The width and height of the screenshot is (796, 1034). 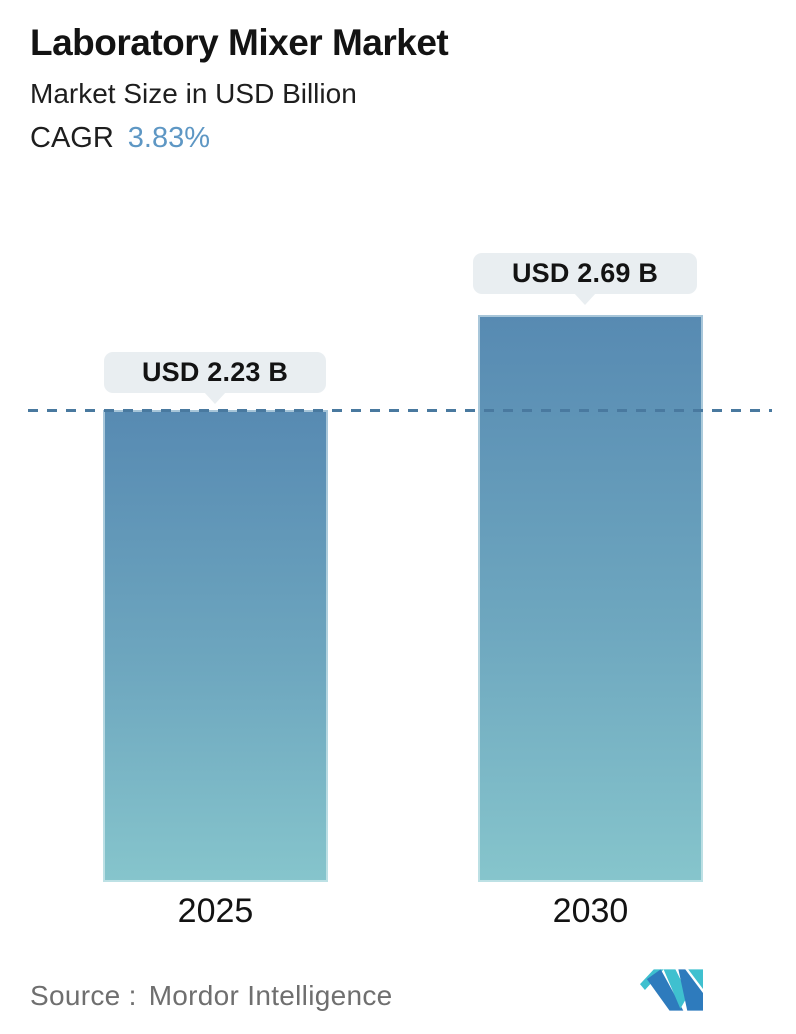 I want to click on source-line: Source : Mordor Intelligence, so click(x=211, y=996).